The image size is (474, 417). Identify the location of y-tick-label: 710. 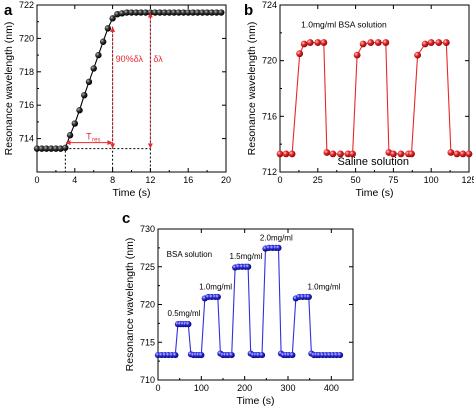
(147, 380).